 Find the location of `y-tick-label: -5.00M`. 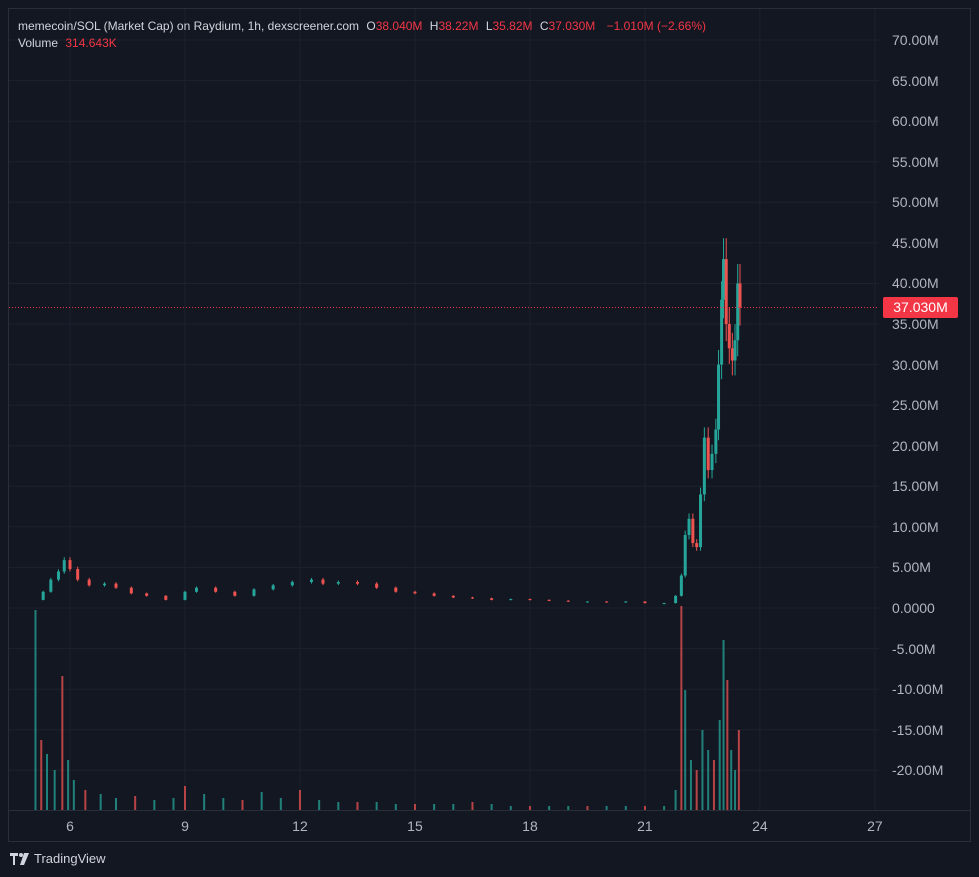

y-tick-label: -5.00M is located at coordinates (914, 648).